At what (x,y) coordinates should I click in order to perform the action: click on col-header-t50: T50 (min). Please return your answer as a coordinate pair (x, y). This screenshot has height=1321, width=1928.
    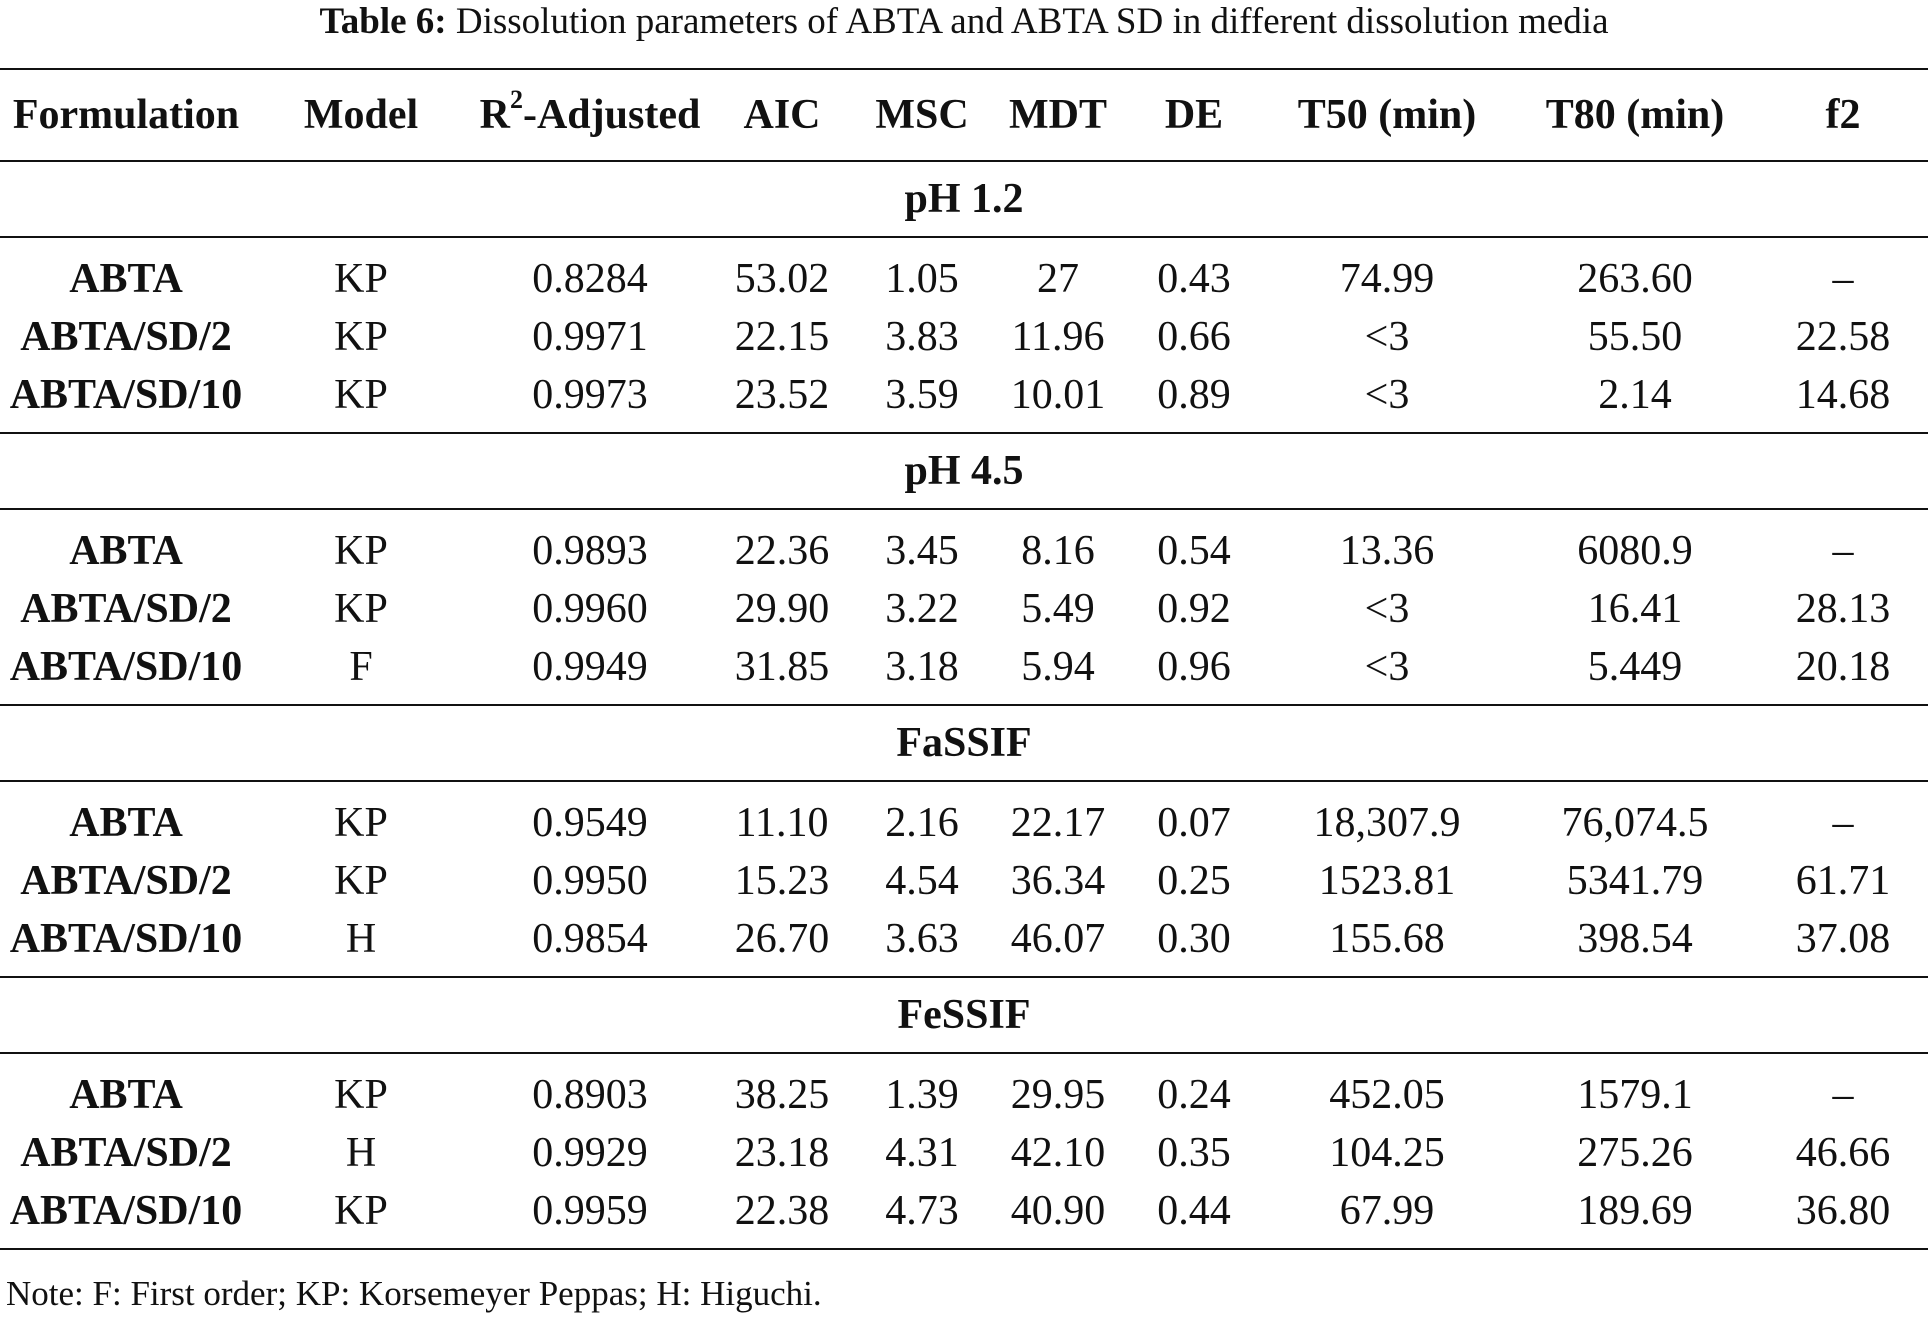
    Looking at the image, I should click on (1387, 115).